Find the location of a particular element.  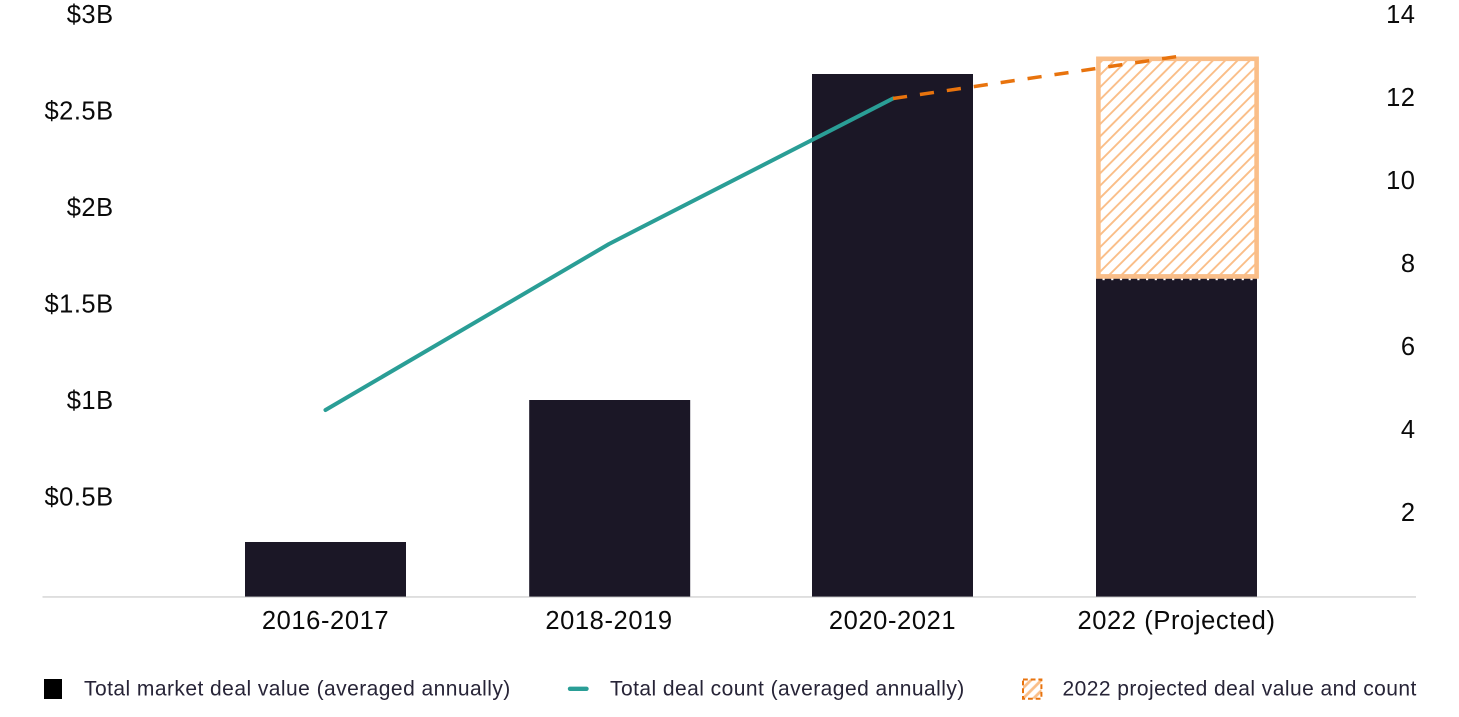

svg-text: $1.5B is located at coordinates (78, 305).